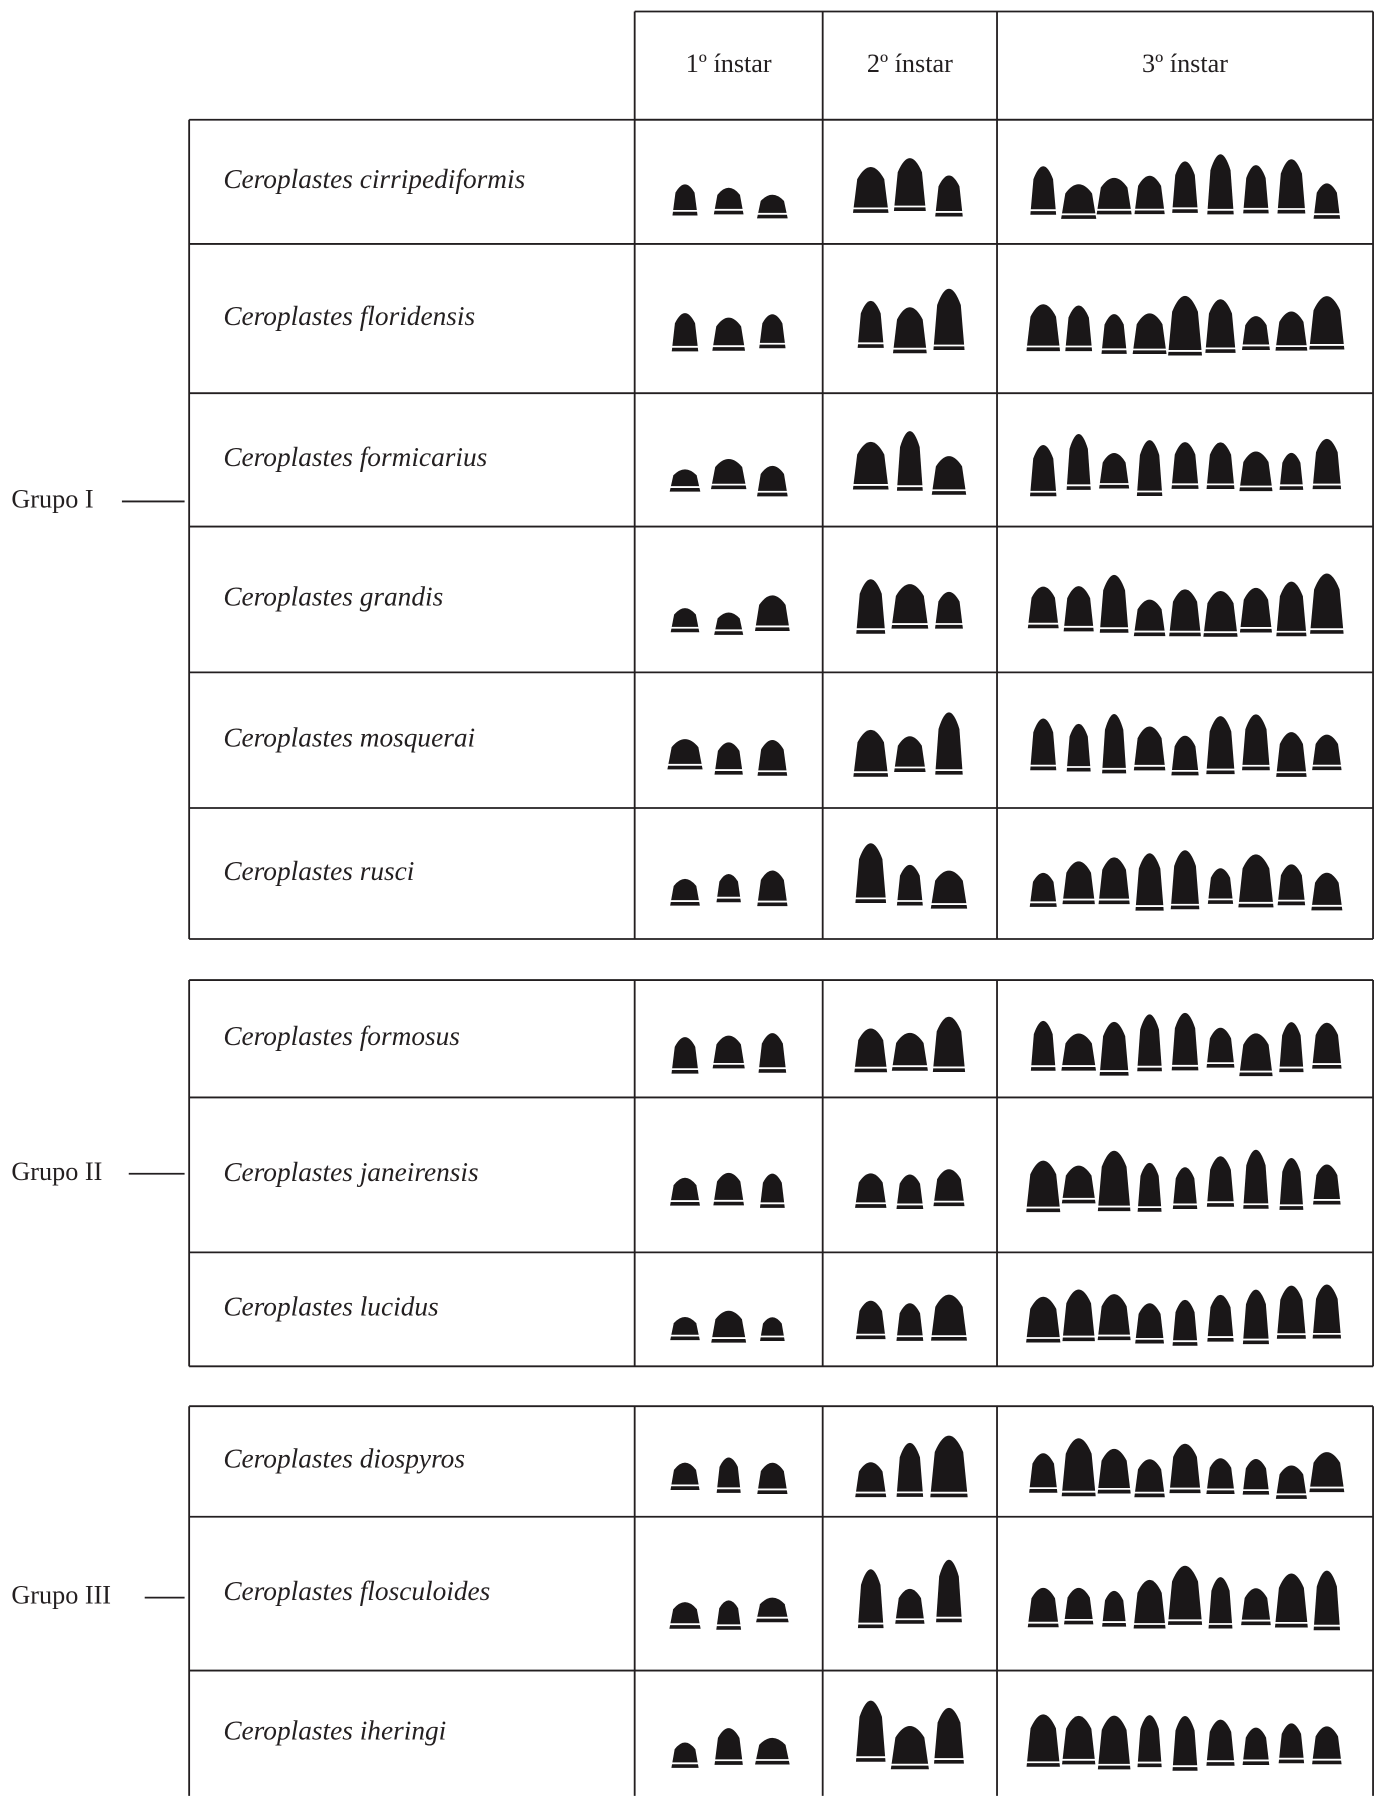  What do you see at coordinates (61, 1595) in the screenshot?
I see `group-label: Grupo III` at bounding box center [61, 1595].